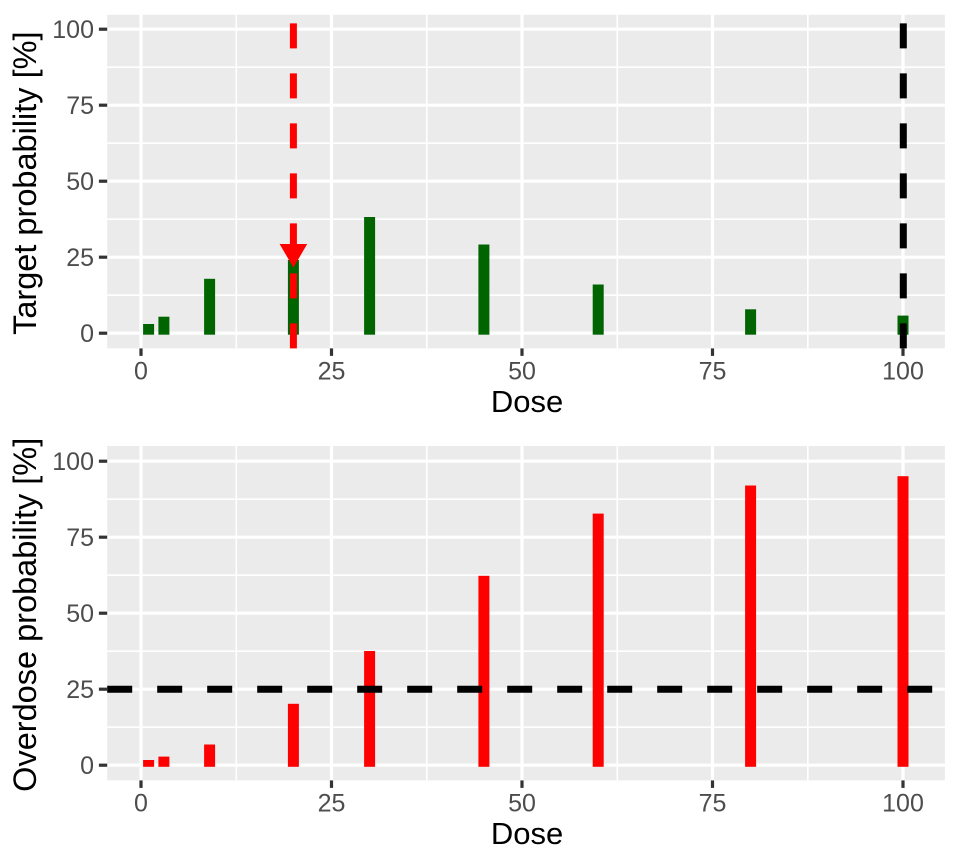 The height and width of the screenshot is (865, 960). I want to click on svg-text: Overdose probability [%], so click(25, 615).